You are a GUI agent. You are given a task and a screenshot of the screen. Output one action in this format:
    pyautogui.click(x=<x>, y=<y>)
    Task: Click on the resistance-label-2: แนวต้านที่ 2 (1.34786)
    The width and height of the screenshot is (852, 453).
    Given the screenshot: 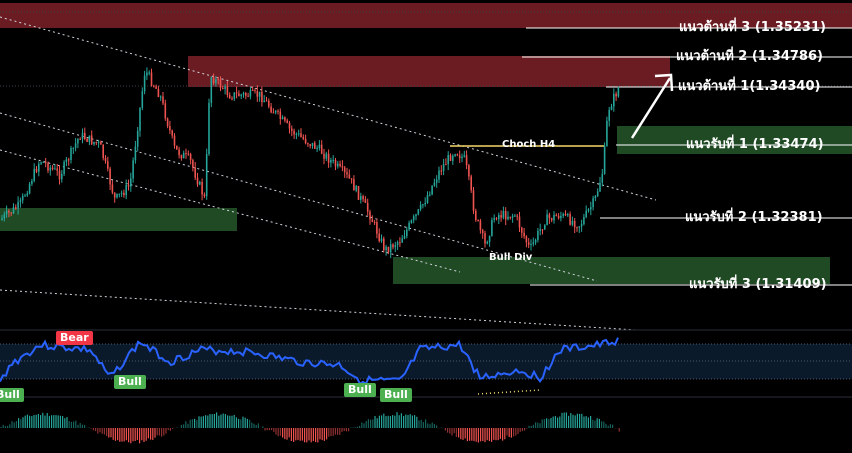 What is the action you would take?
    pyautogui.click(x=749, y=56)
    